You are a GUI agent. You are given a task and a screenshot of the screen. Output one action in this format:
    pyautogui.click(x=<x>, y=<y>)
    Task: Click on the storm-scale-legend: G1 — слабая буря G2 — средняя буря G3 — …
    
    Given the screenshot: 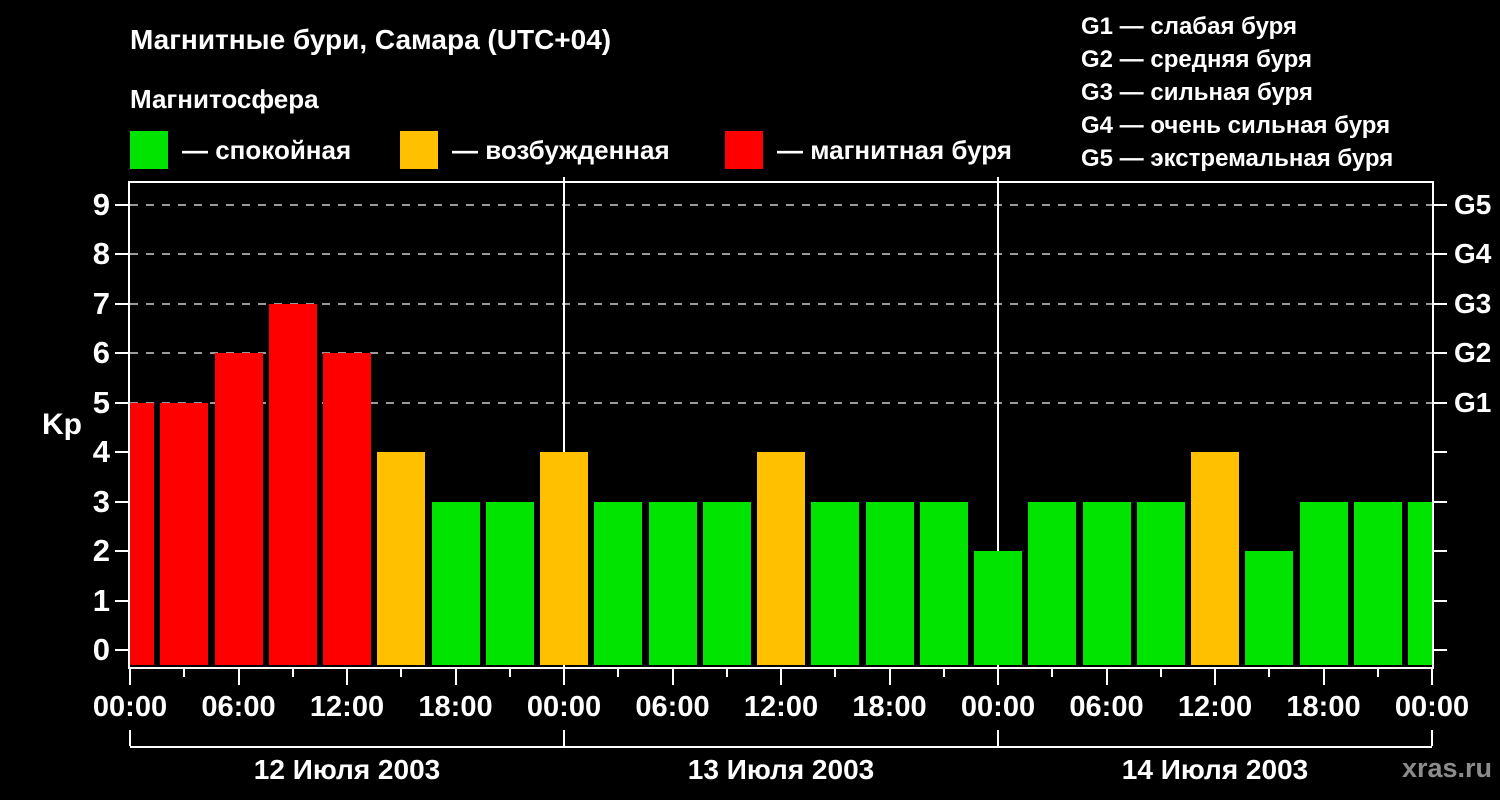 What is the action you would take?
    pyautogui.click(x=1237, y=92)
    